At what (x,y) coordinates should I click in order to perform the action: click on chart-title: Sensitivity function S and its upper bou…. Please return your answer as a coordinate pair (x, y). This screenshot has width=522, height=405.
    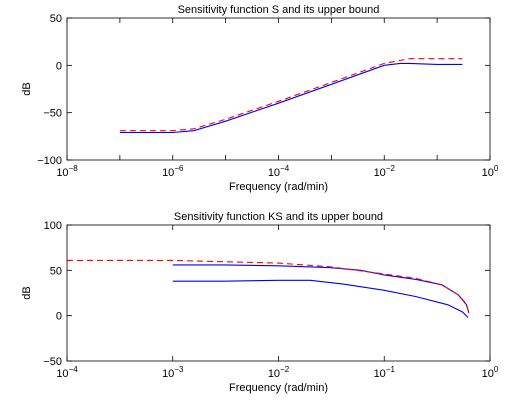
    Looking at the image, I should click on (279, 10).